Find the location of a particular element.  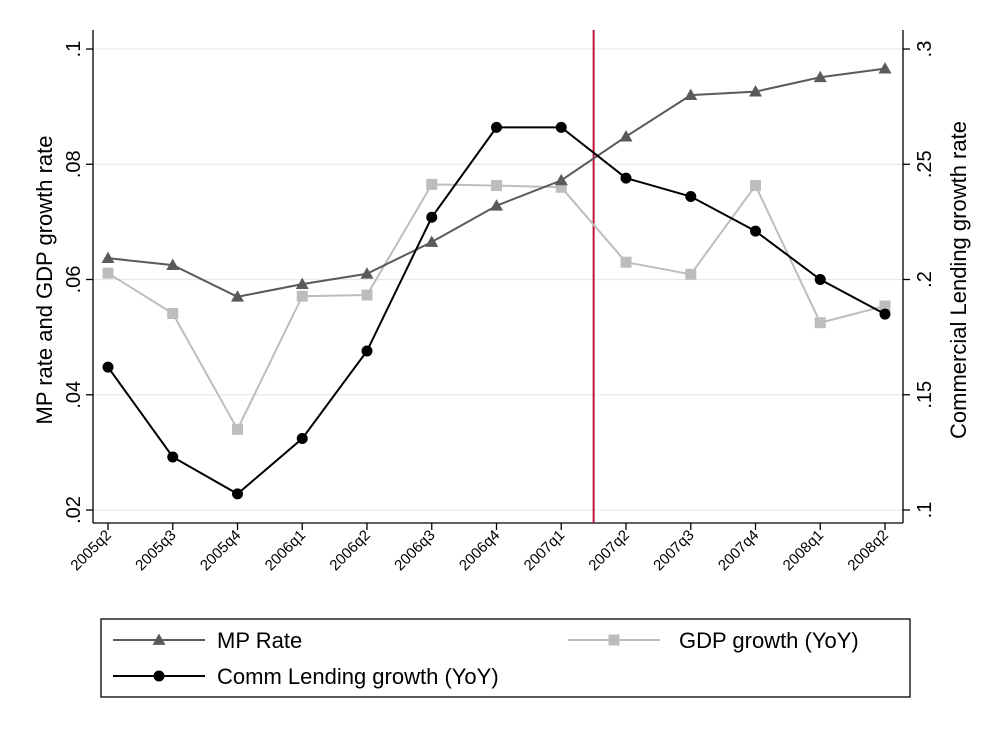

left-tick-label: .04 is located at coordinates (74, 395).